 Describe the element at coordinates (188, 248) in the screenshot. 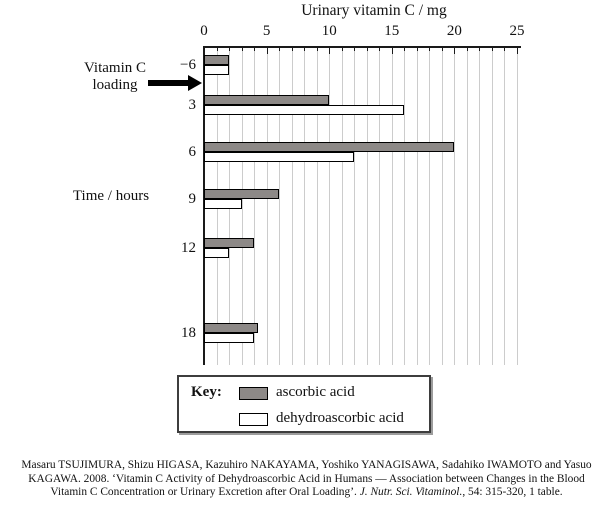

I see `y-category-label: 12` at that location.